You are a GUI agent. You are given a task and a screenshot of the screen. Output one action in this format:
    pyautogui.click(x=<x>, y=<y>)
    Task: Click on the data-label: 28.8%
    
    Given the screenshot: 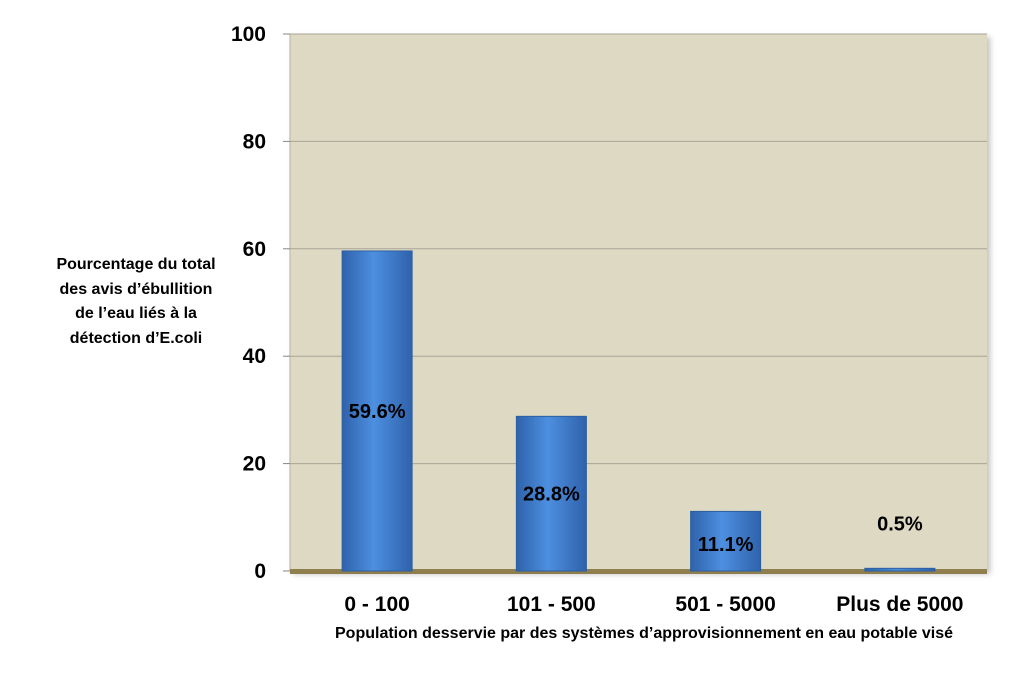 What is the action you would take?
    pyautogui.click(x=551, y=495)
    